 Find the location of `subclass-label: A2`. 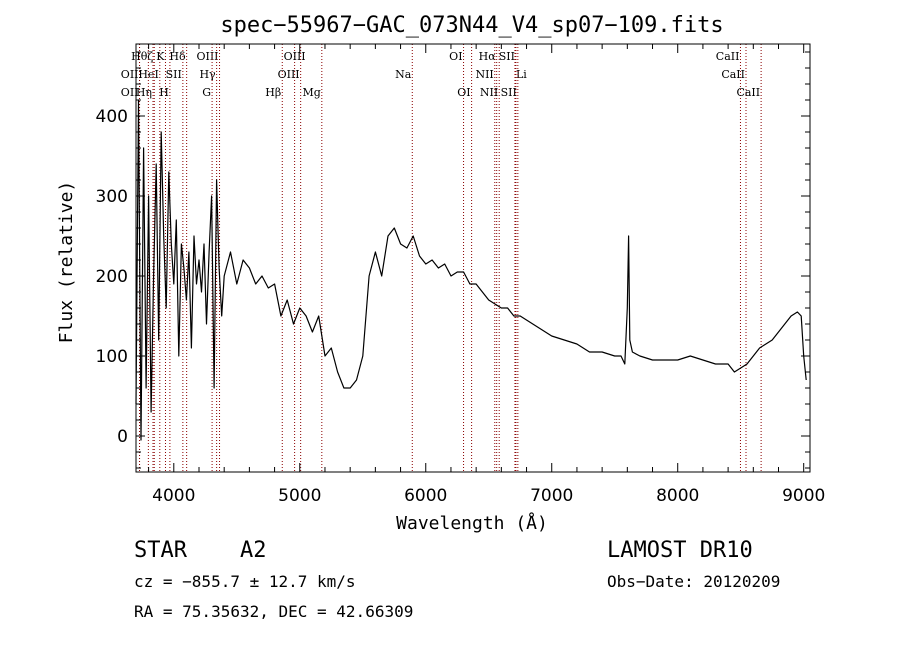

subclass-label: A2 is located at coordinates (253, 550).